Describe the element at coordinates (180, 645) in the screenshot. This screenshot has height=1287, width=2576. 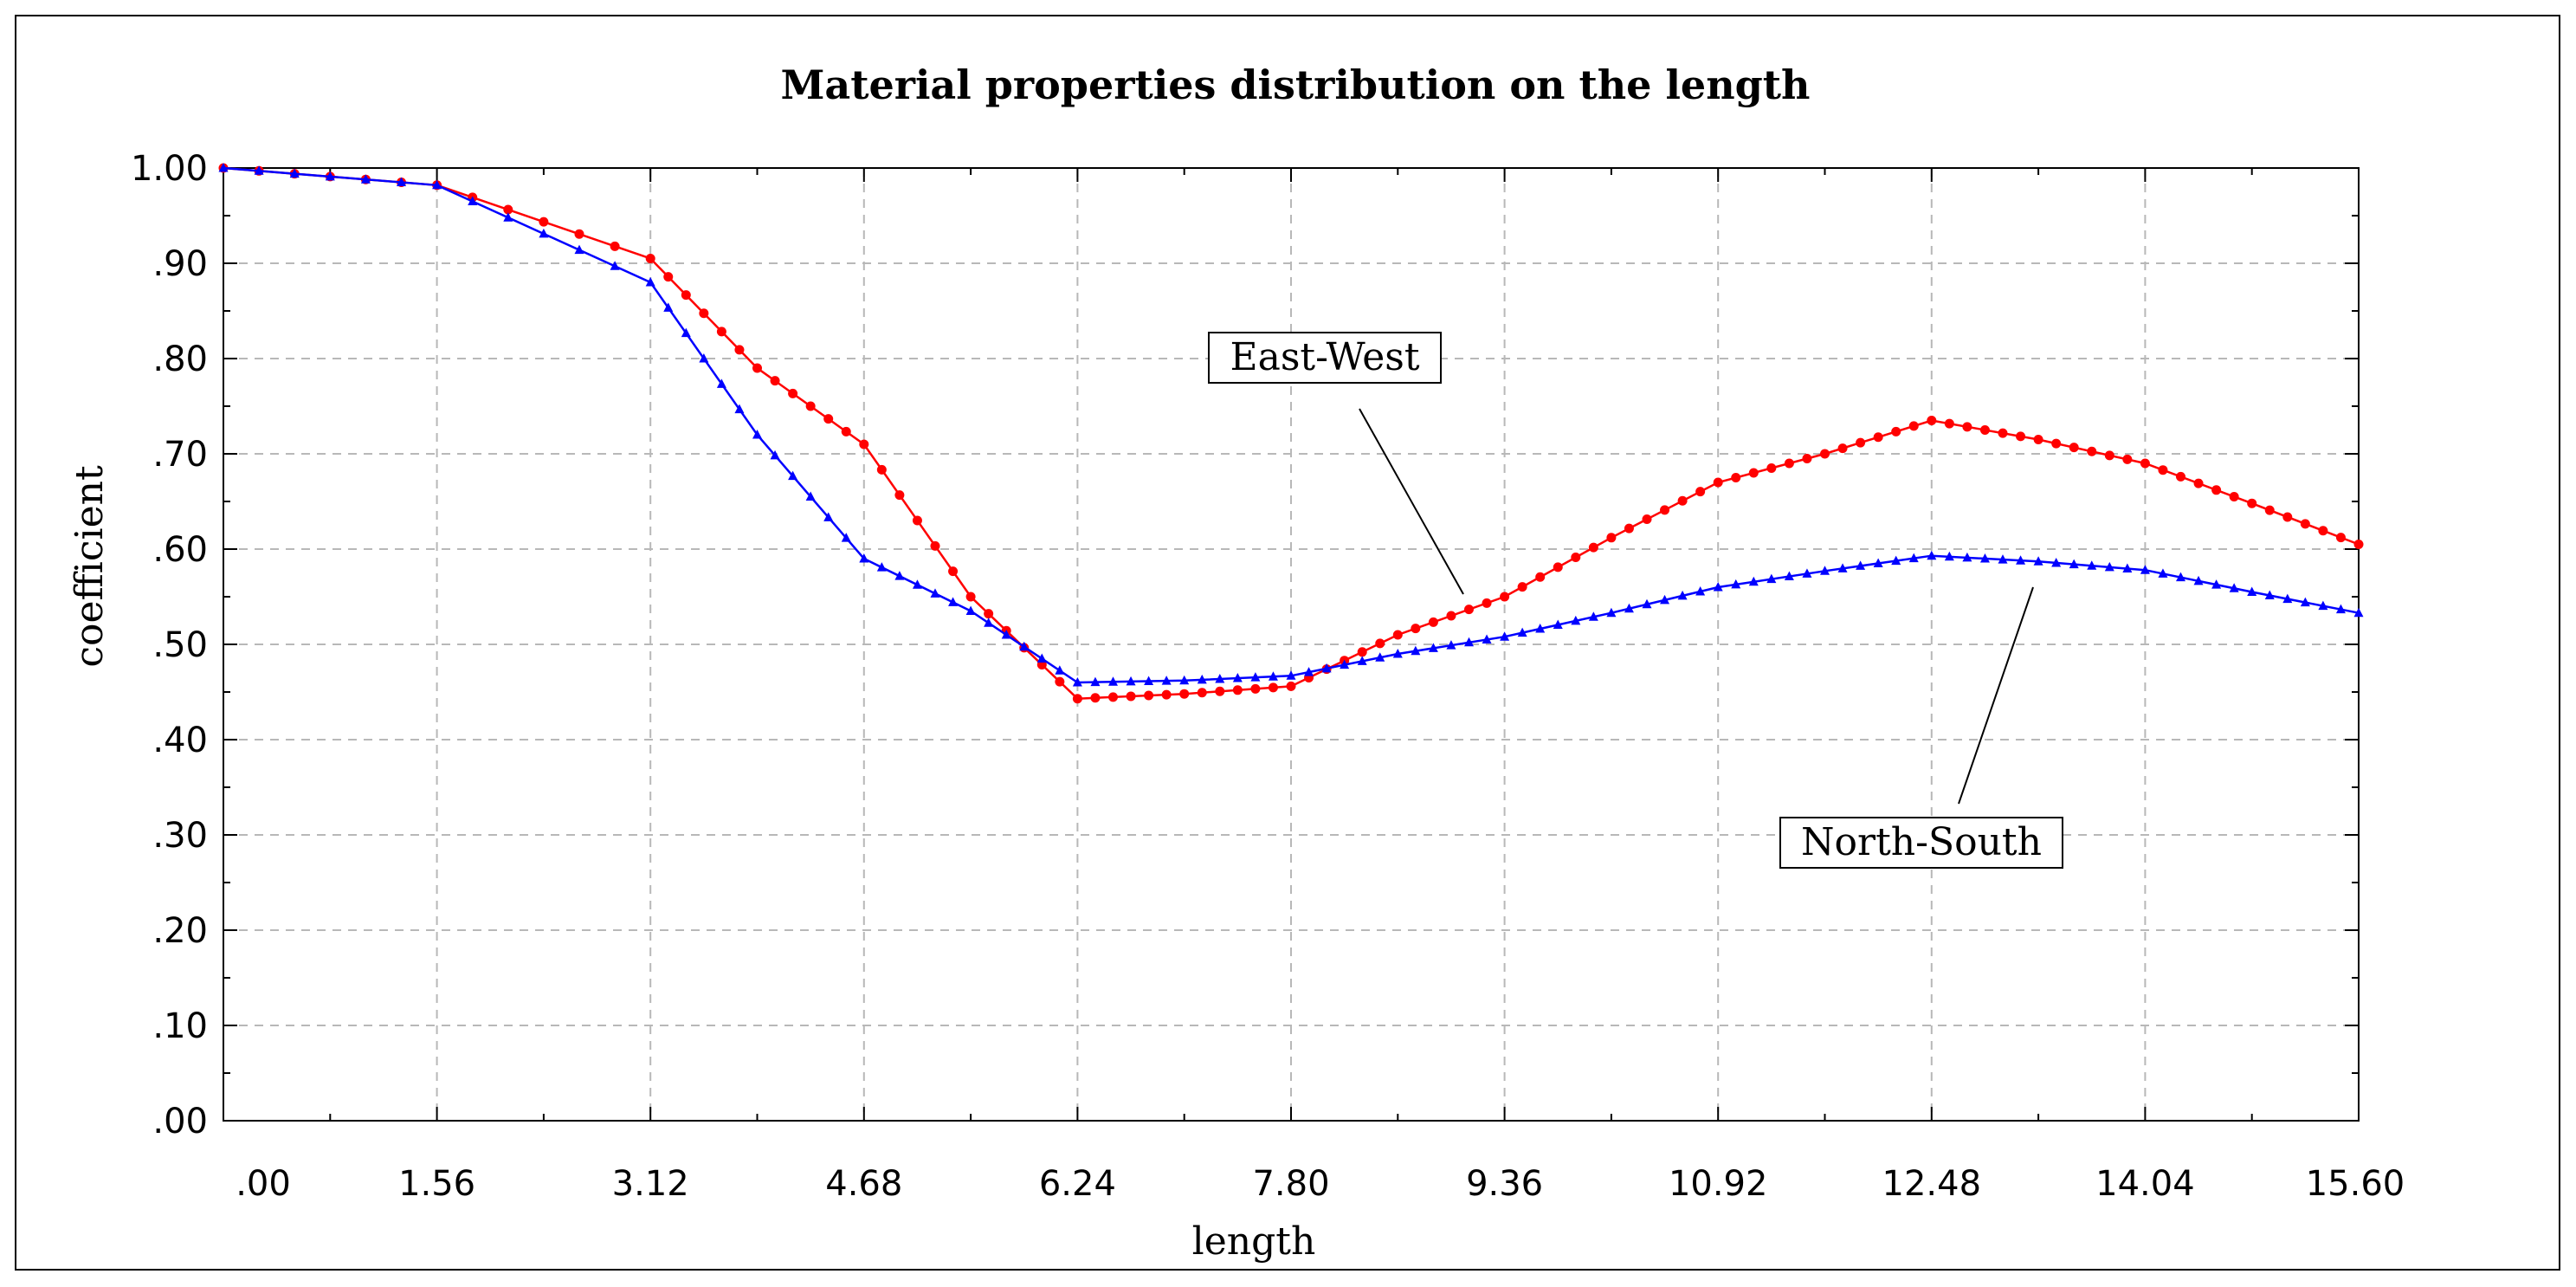
I see `y-tick-label: .50` at that location.